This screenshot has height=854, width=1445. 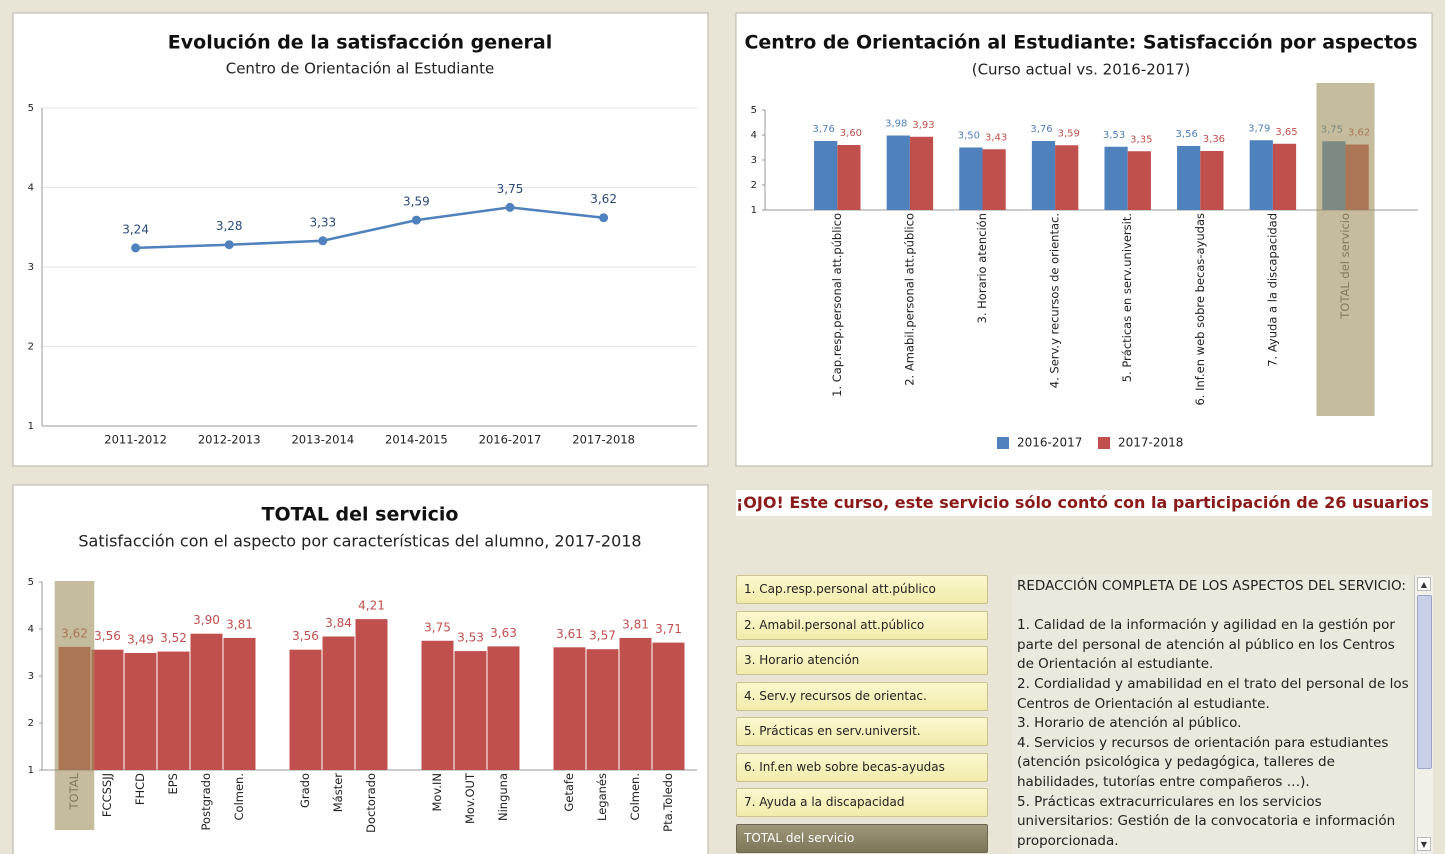 I want to click on aspect-button: 7. Ayuda a la discapacidad, so click(x=862, y=802).